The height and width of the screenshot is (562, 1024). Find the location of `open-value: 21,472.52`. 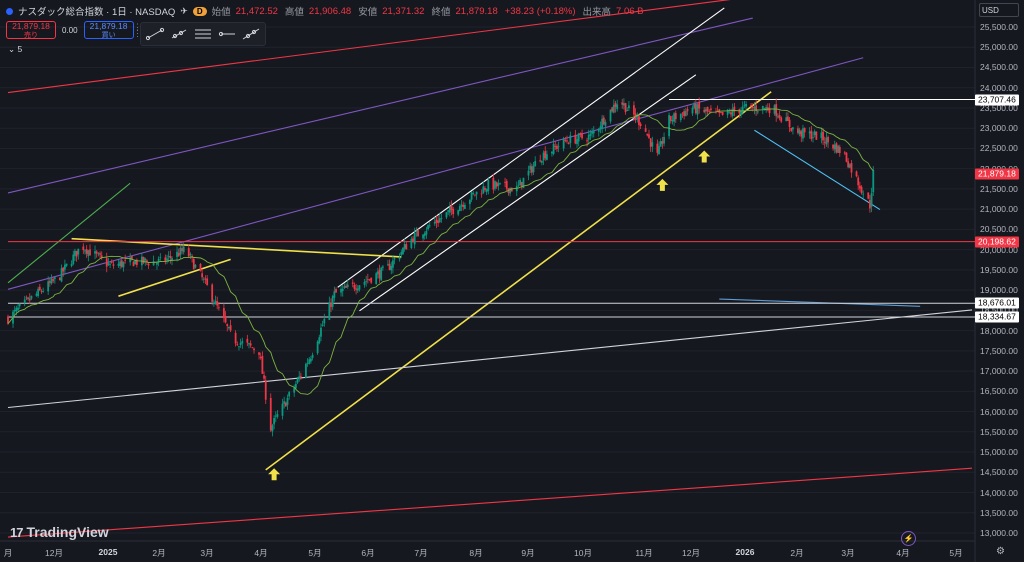

open-value: 21,472.52 is located at coordinates (256, 11).